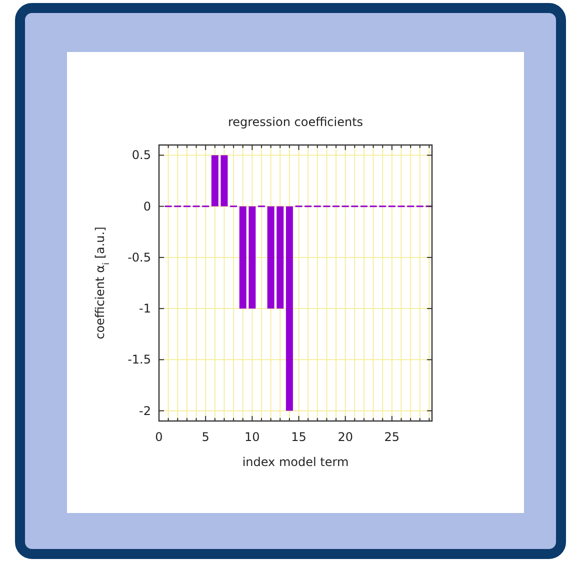 Image resolution: width=570 pixels, height=562 pixels. Describe the element at coordinates (296, 122) in the screenshot. I see `chart-title: regression coefficients` at that location.